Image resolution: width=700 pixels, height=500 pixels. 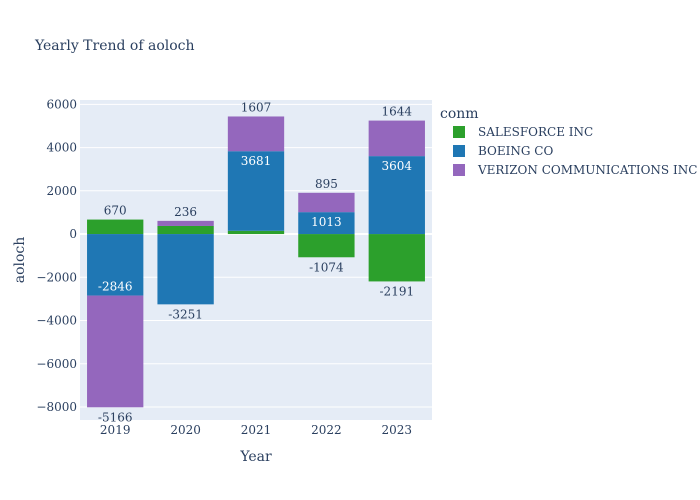 What do you see at coordinates (56, 407) in the screenshot?
I see `y-tick-label: −8000` at bounding box center [56, 407].